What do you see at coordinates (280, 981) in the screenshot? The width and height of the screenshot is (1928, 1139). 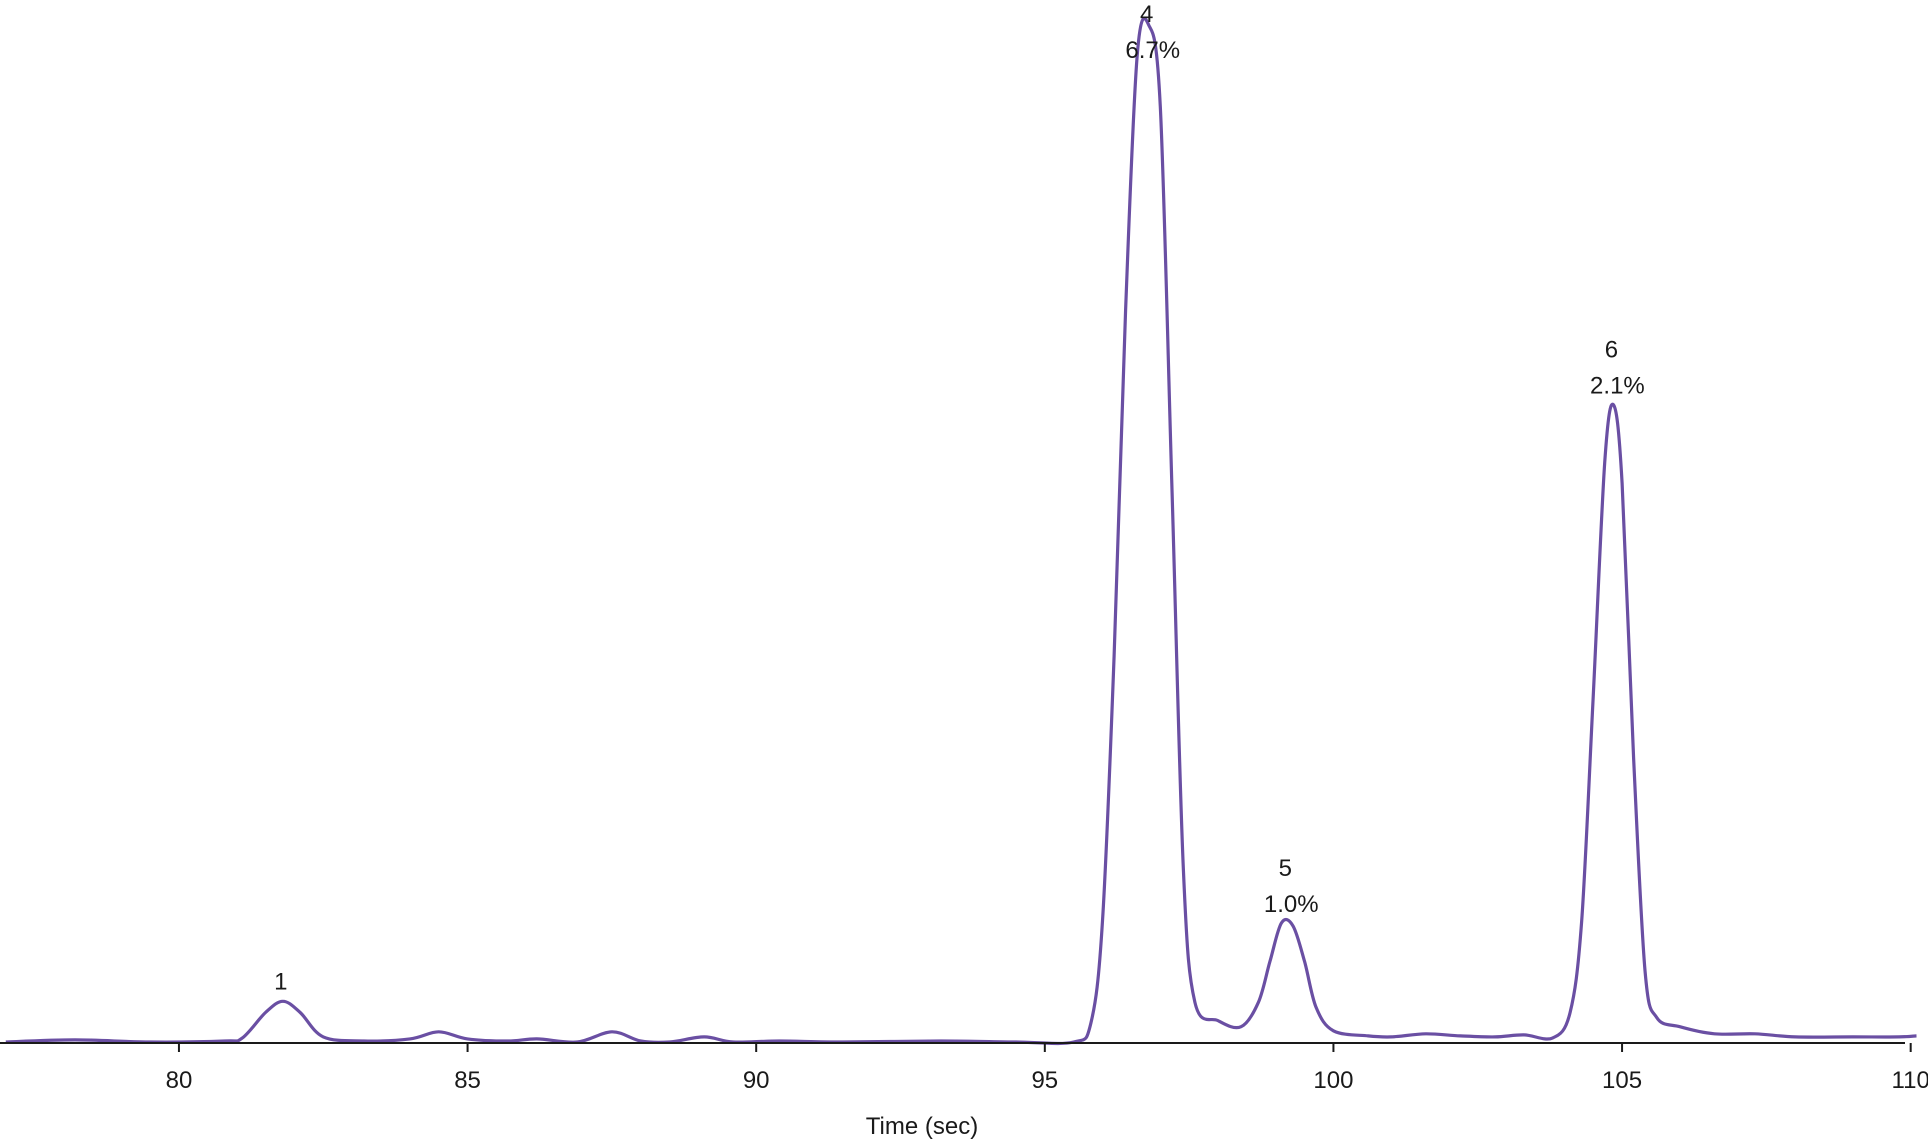 I see `peak-number-label: 1` at bounding box center [280, 981].